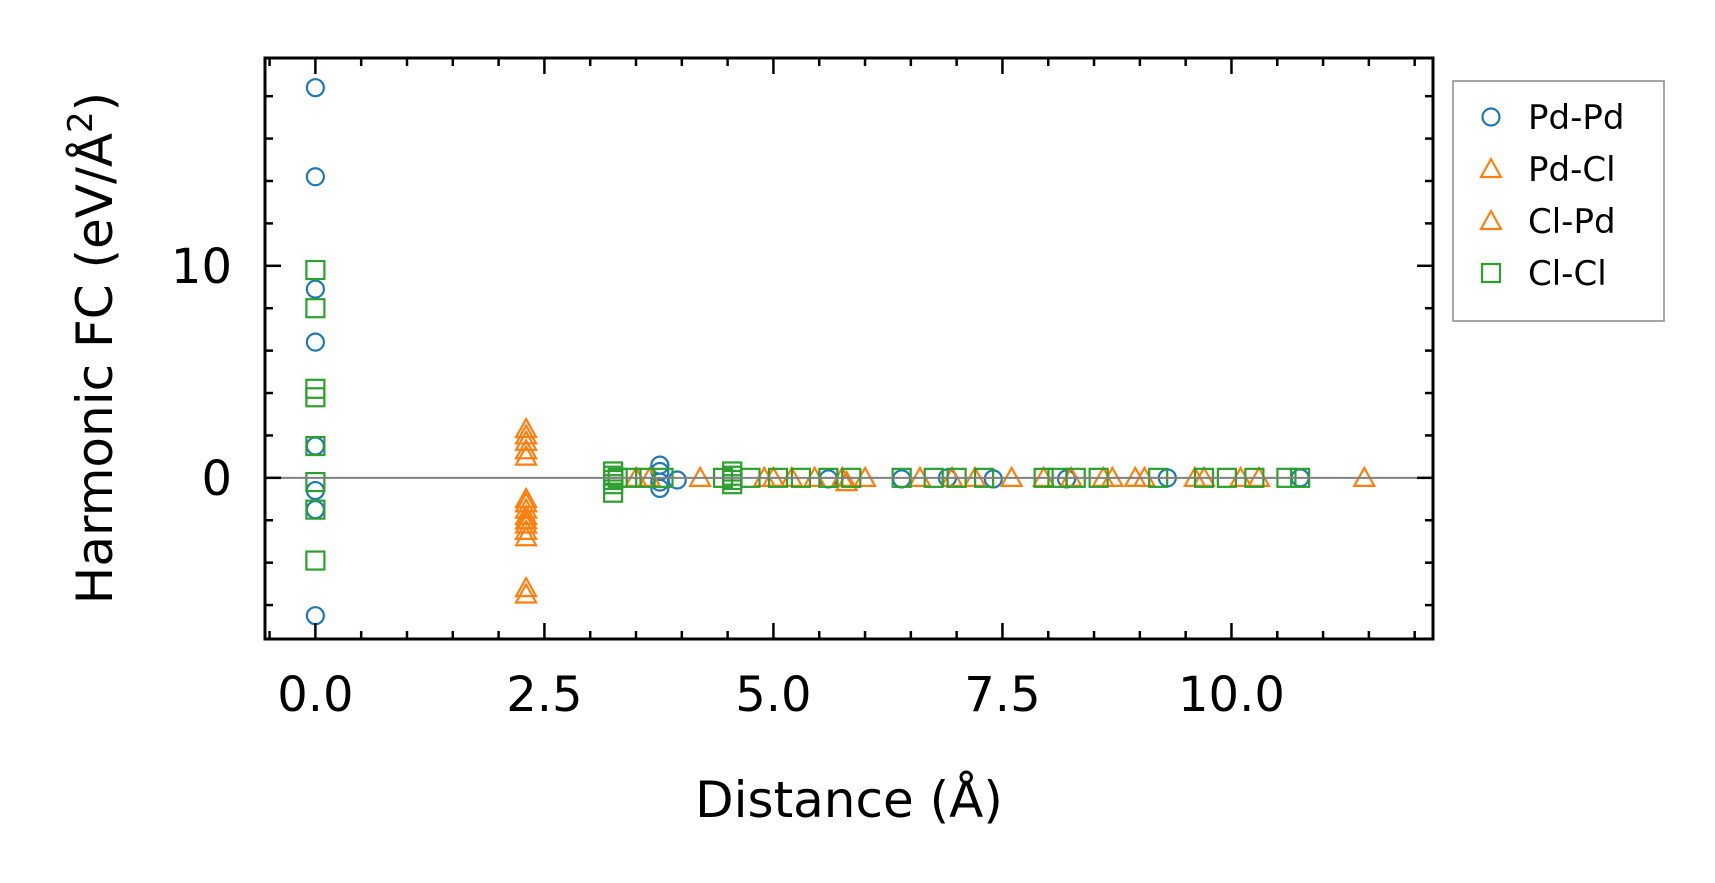  What do you see at coordinates (201, 267) in the screenshot?
I see `y-tick-label: 10` at bounding box center [201, 267].